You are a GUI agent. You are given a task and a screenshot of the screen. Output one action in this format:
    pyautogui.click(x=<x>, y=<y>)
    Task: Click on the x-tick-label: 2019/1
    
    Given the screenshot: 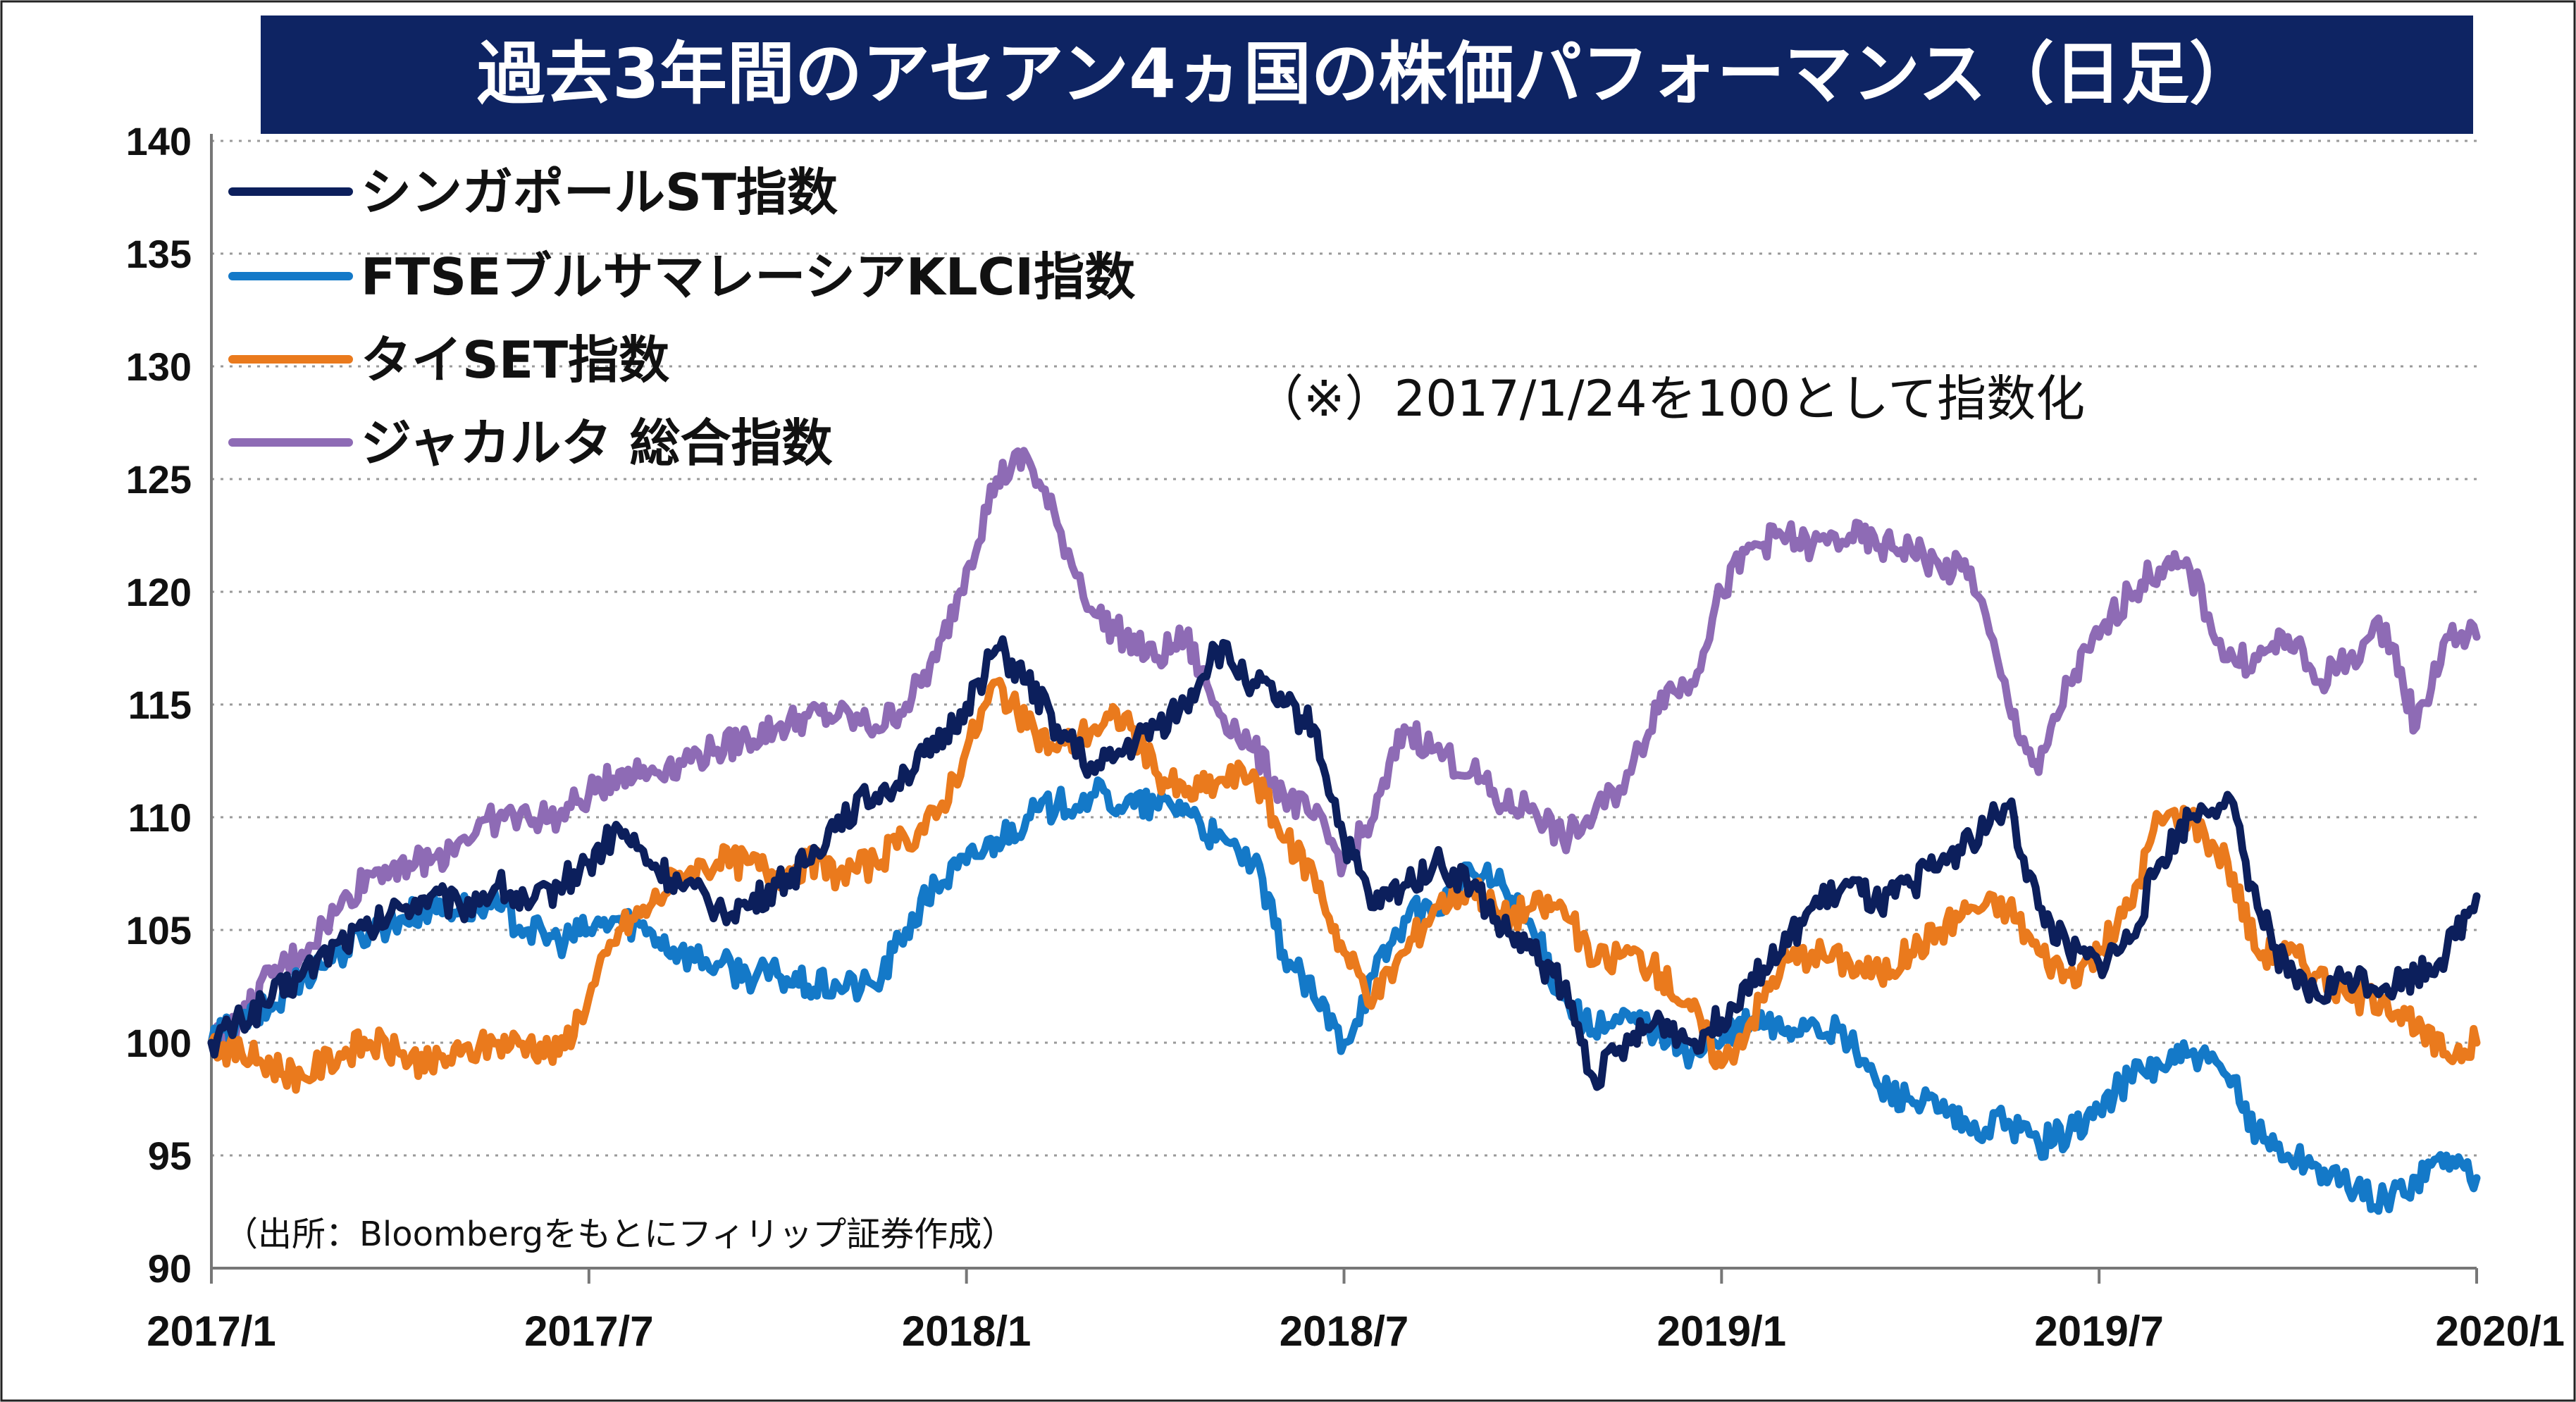 What is the action you would take?
    pyautogui.click(x=1722, y=1331)
    